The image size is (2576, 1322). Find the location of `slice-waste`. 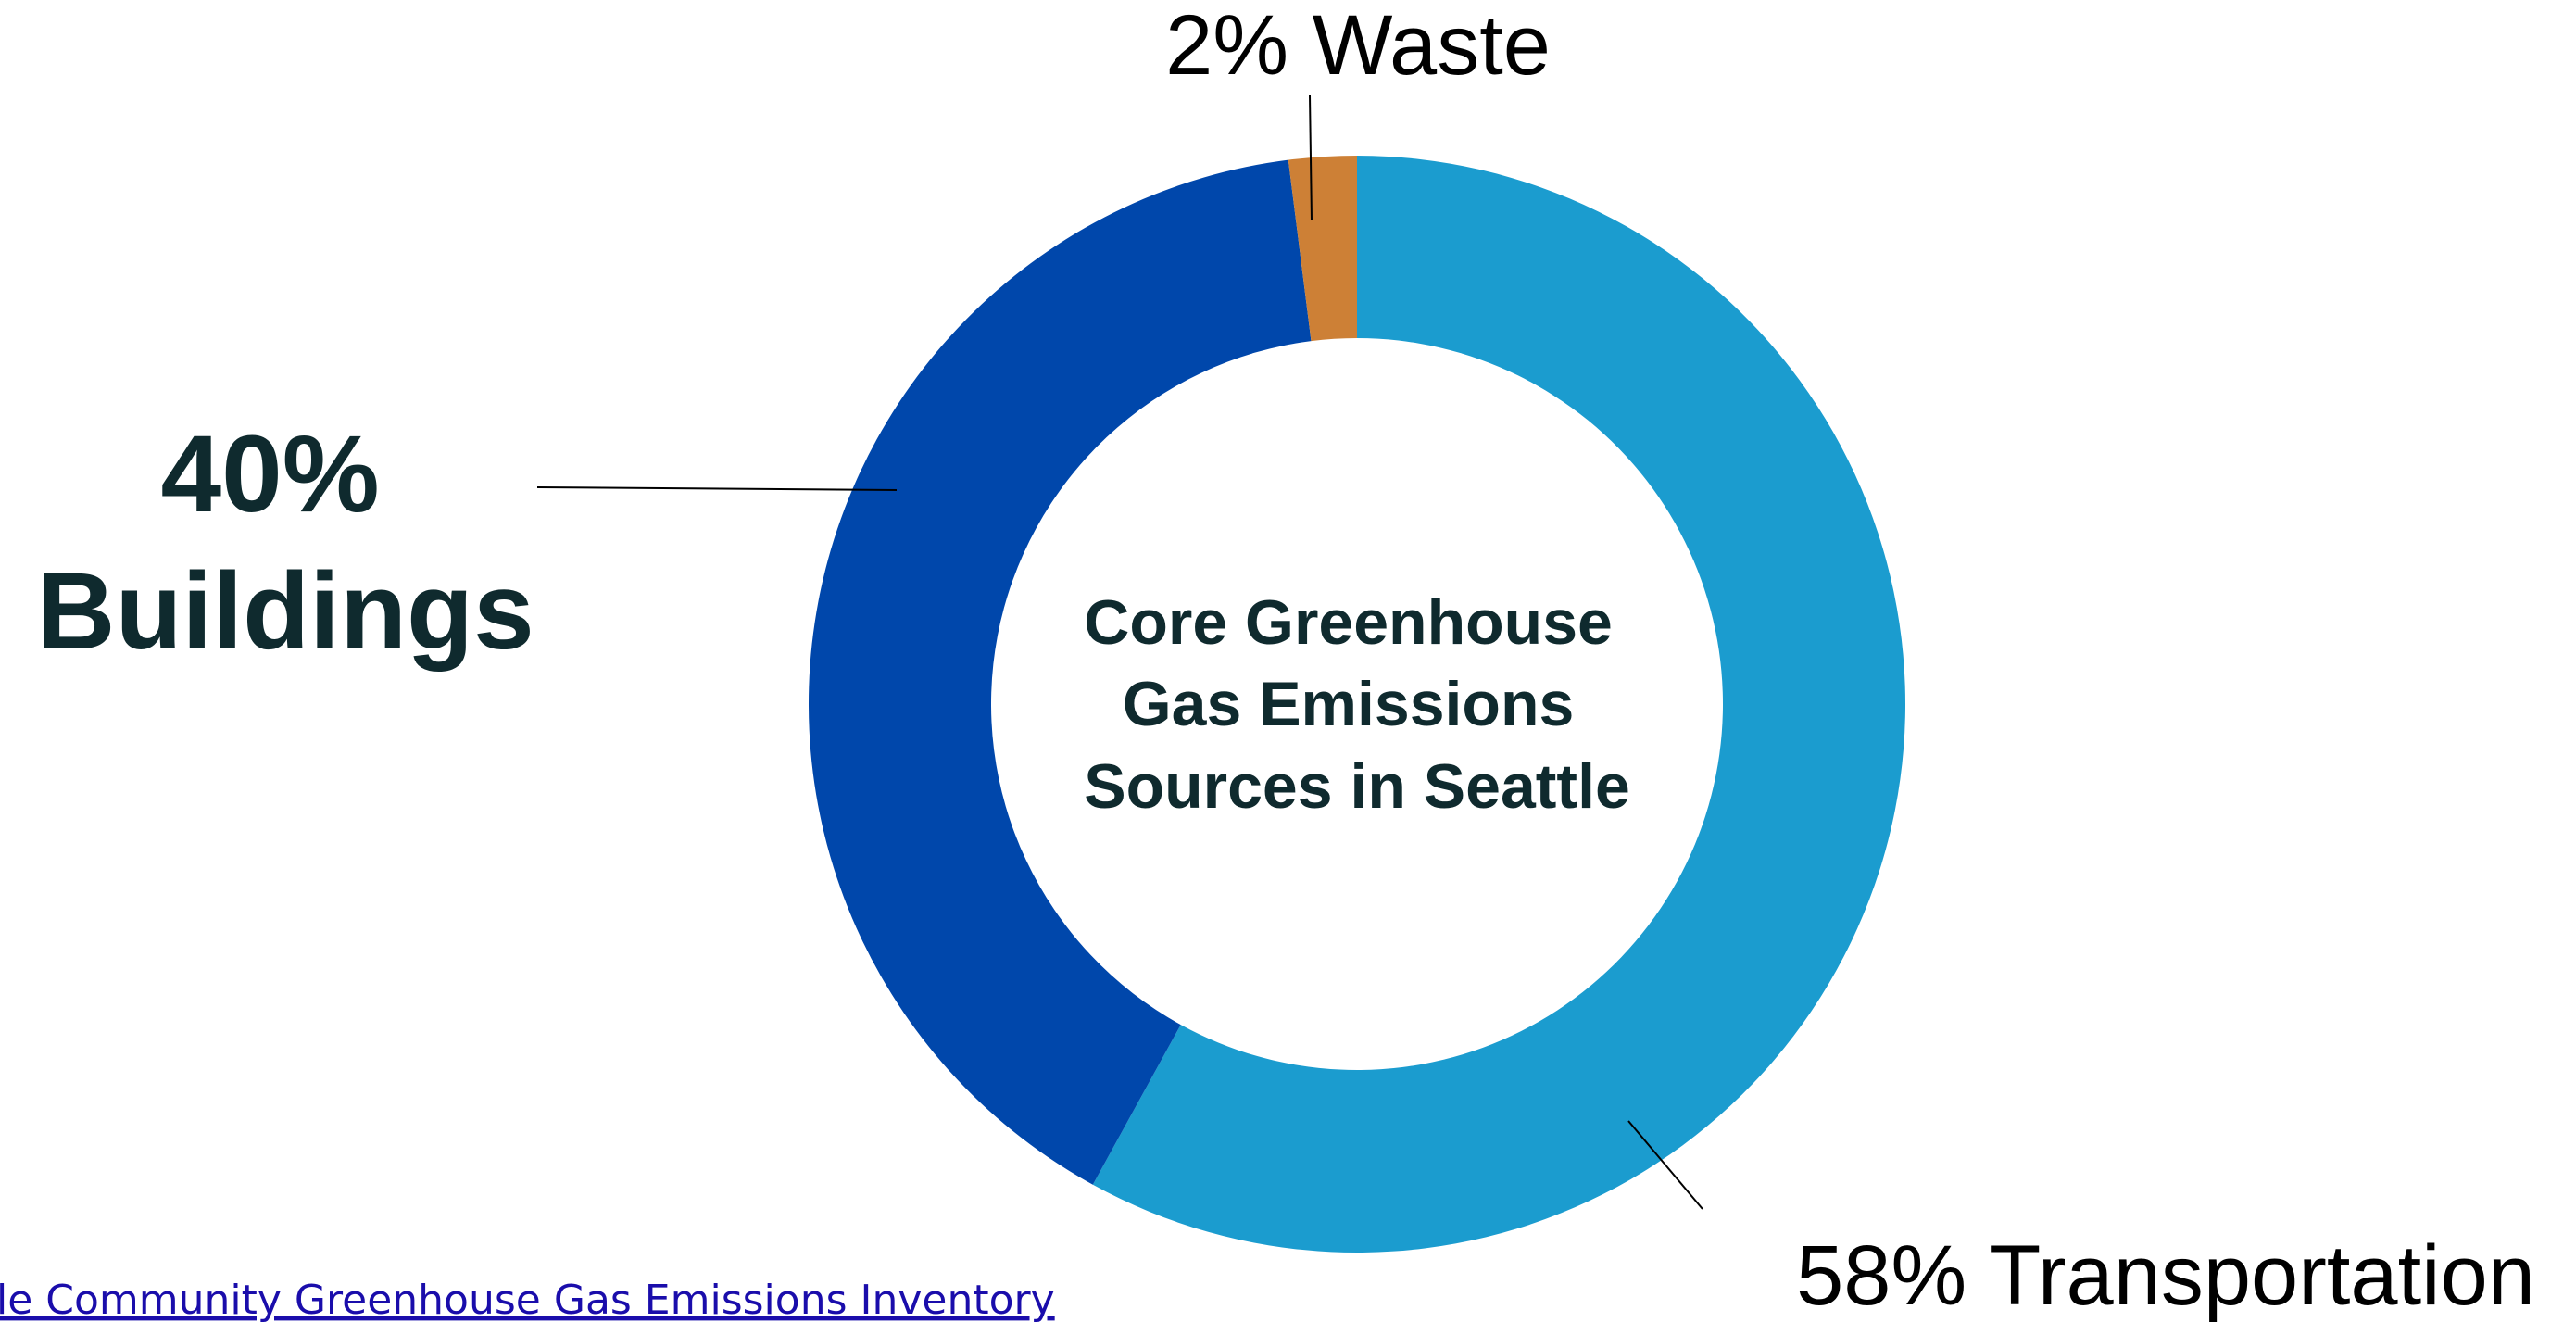

slice-waste is located at coordinates (1322, 249).